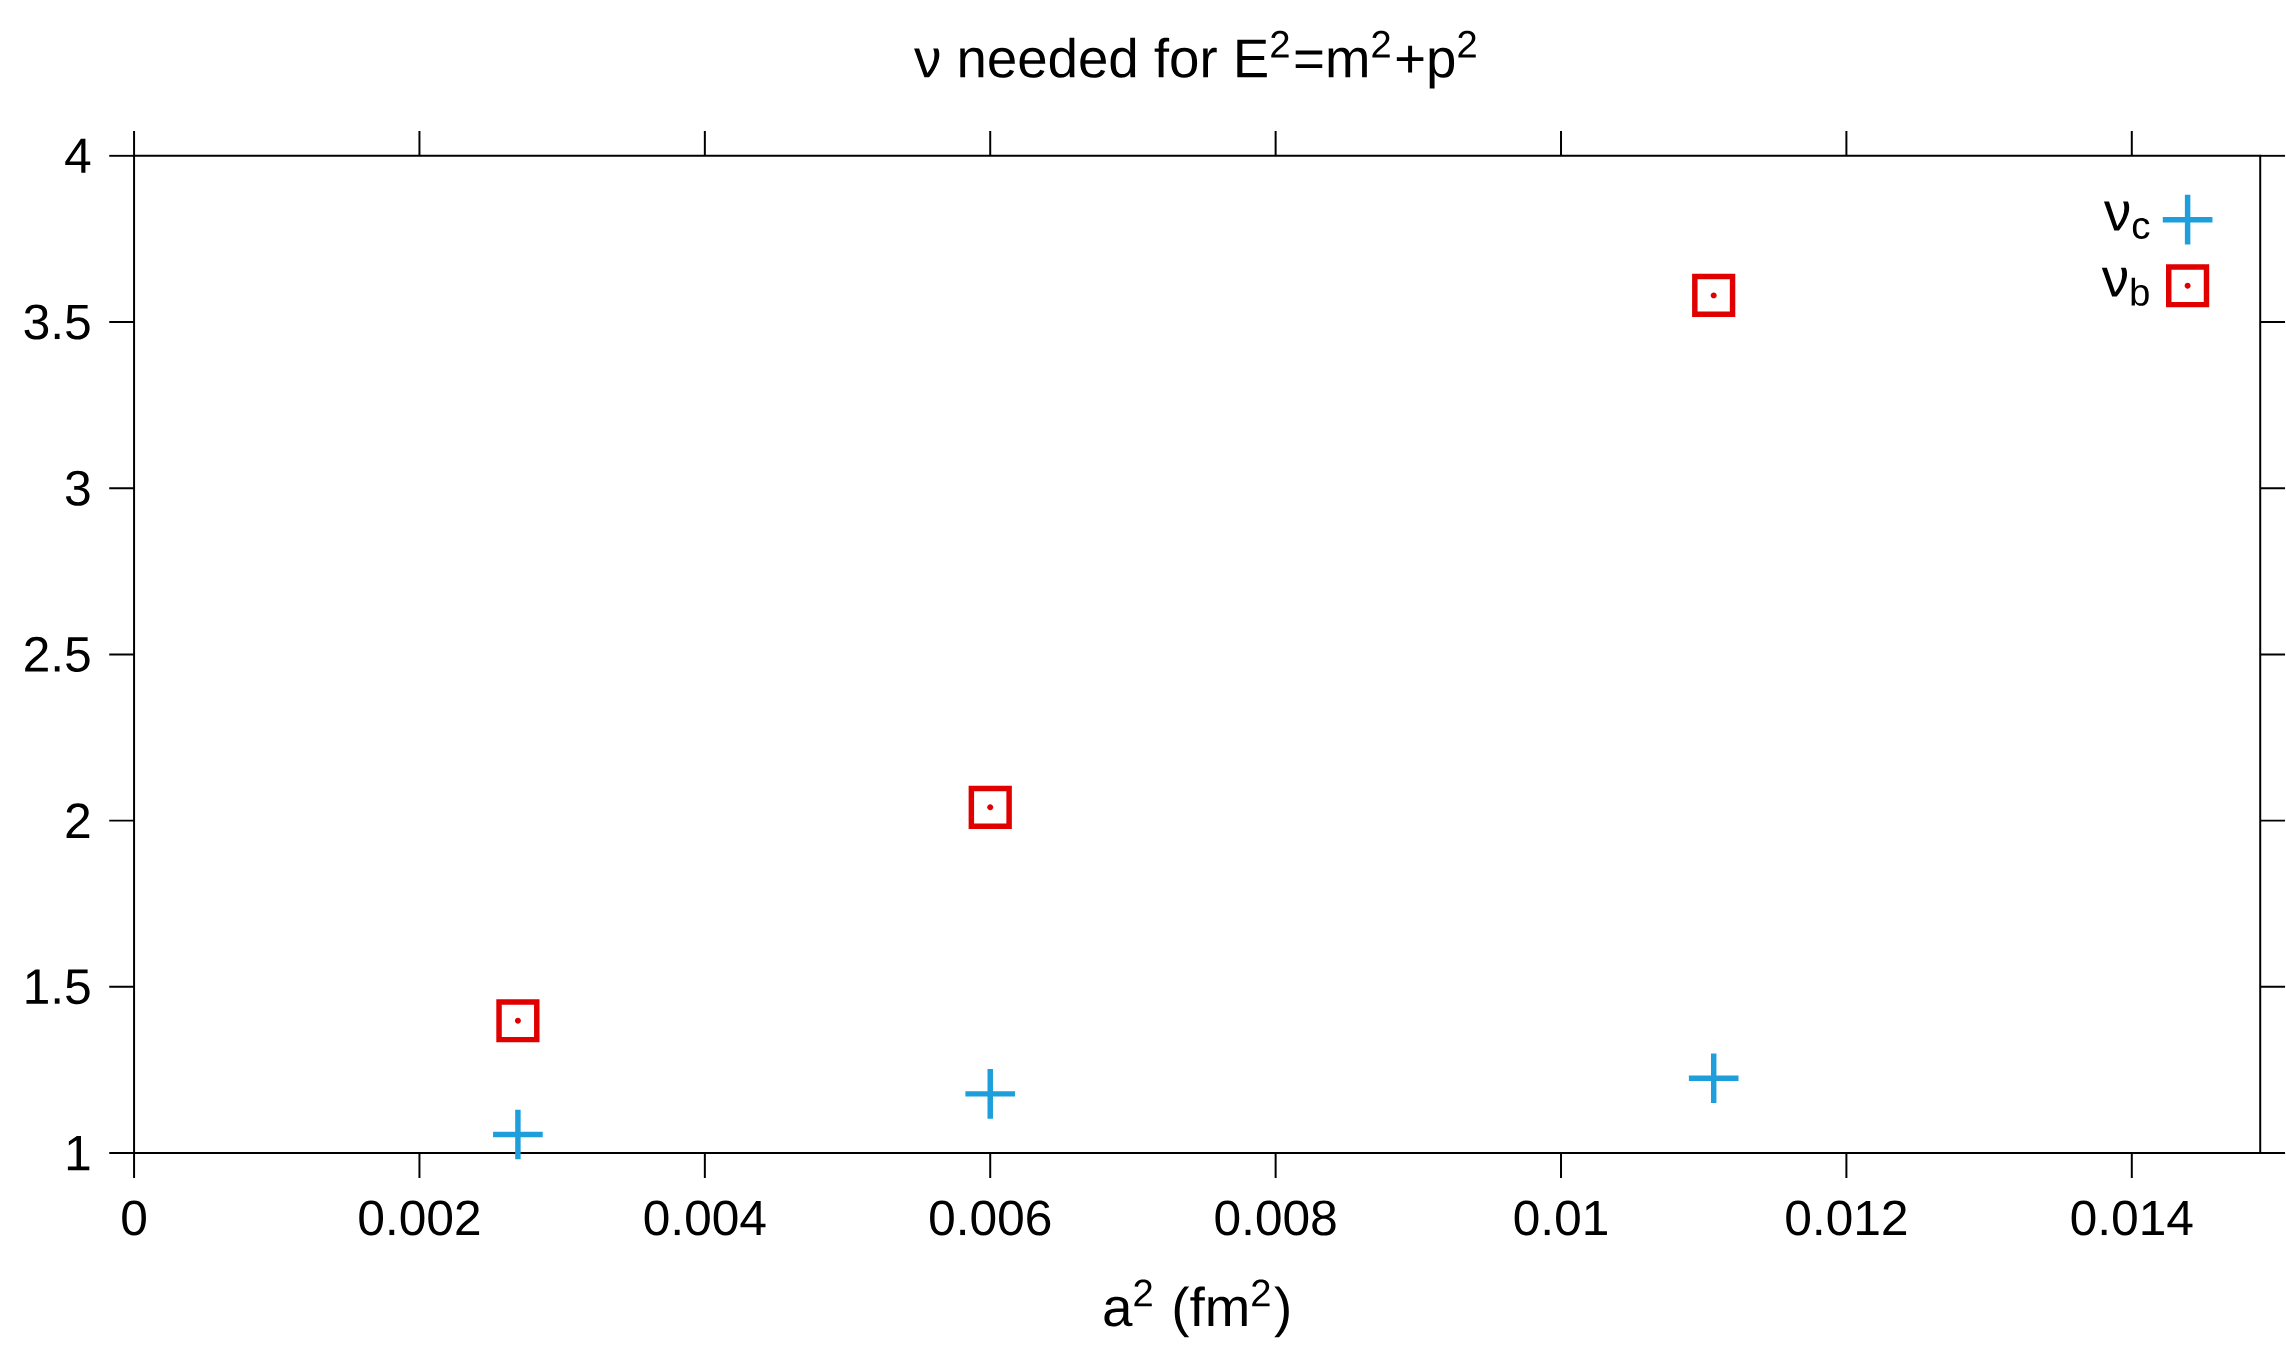  I want to click on legend-label: ν$_{b}$, so click(2125, 286).